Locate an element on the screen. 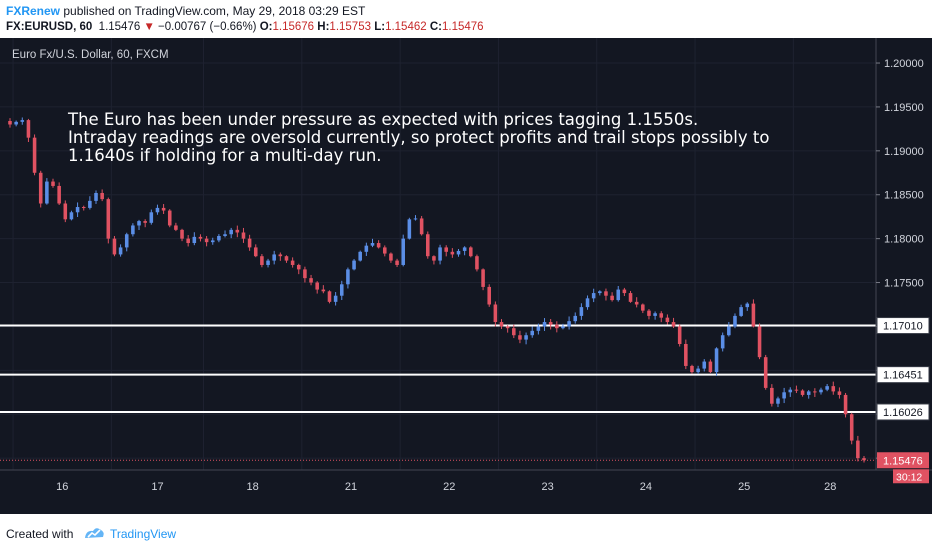 The height and width of the screenshot is (550, 932). tradingview-logo-icon is located at coordinates (94, 533).